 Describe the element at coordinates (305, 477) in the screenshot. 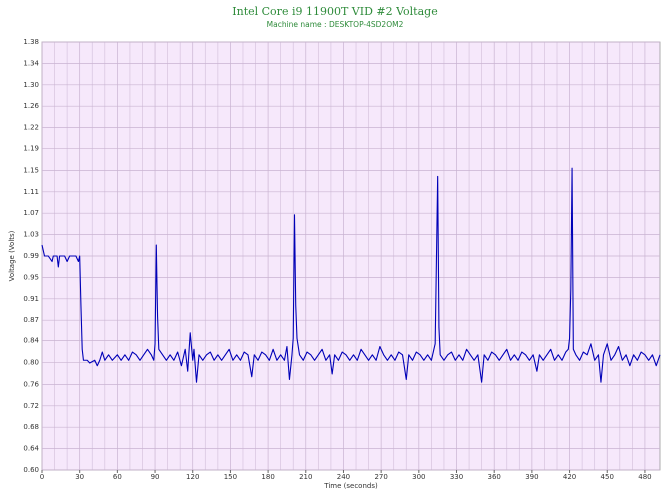

I see `x-tick-label: 210` at that location.